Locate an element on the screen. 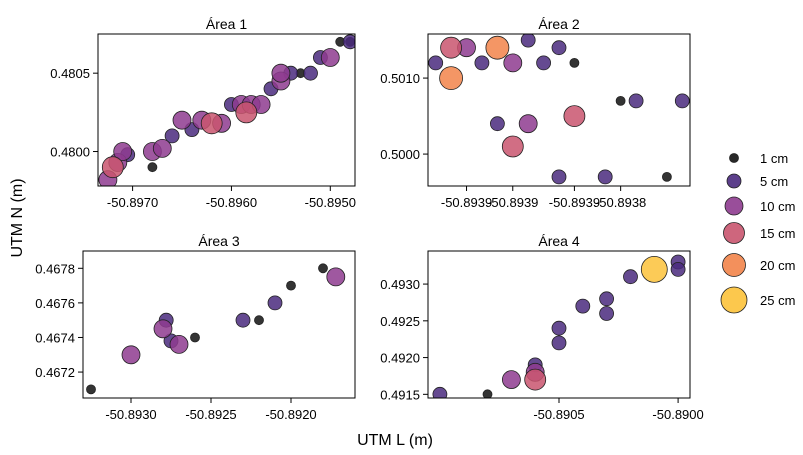 This screenshot has height=455, width=803. legend-item: 15 cm is located at coordinates (759, 233).